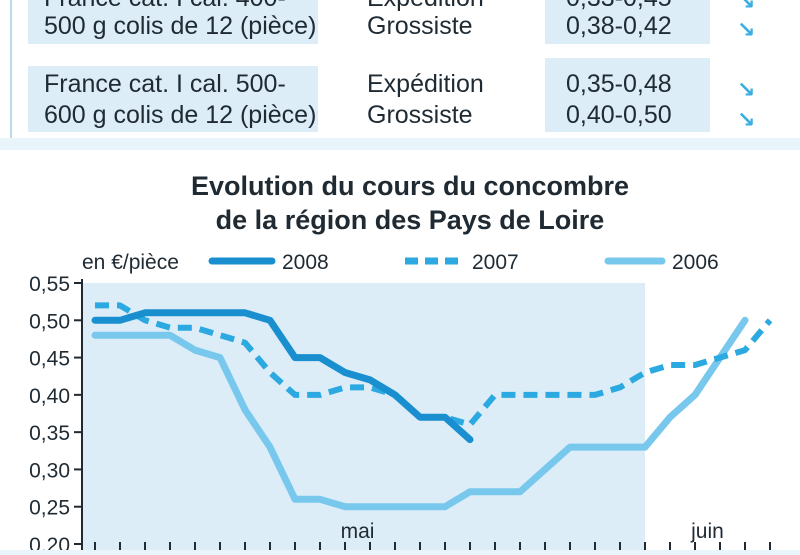  I want to click on series-line-2008, so click(282, 376).